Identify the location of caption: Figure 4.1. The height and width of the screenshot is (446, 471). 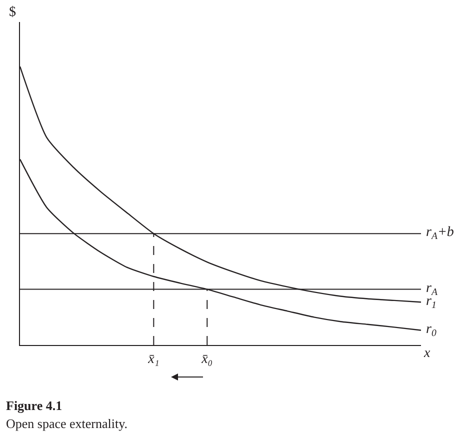
(34, 406).